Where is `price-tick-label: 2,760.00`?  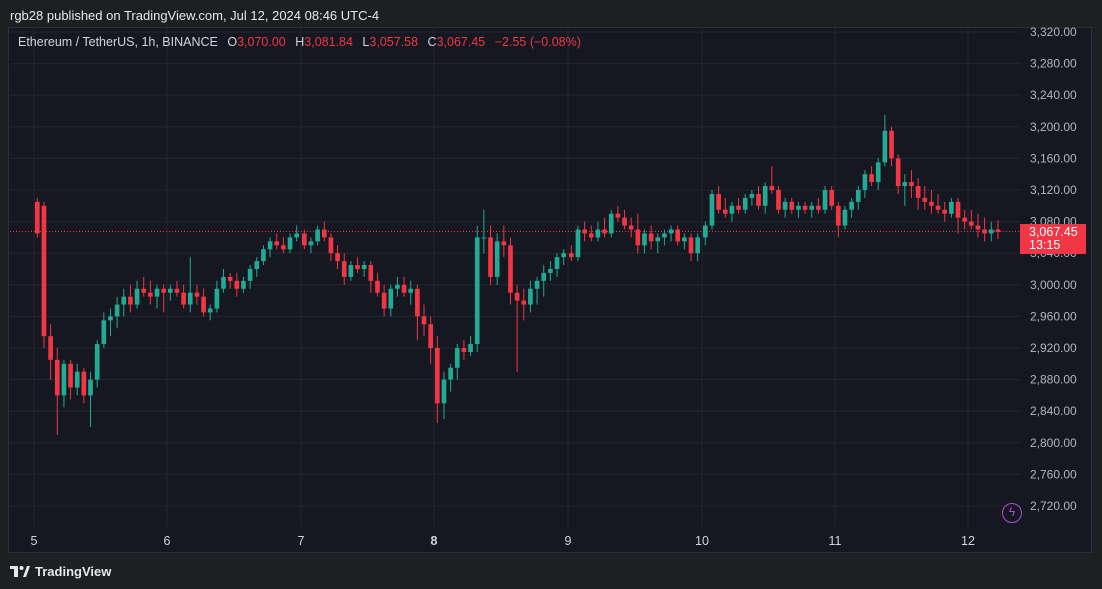
price-tick-label: 2,760.00 is located at coordinates (1053, 474).